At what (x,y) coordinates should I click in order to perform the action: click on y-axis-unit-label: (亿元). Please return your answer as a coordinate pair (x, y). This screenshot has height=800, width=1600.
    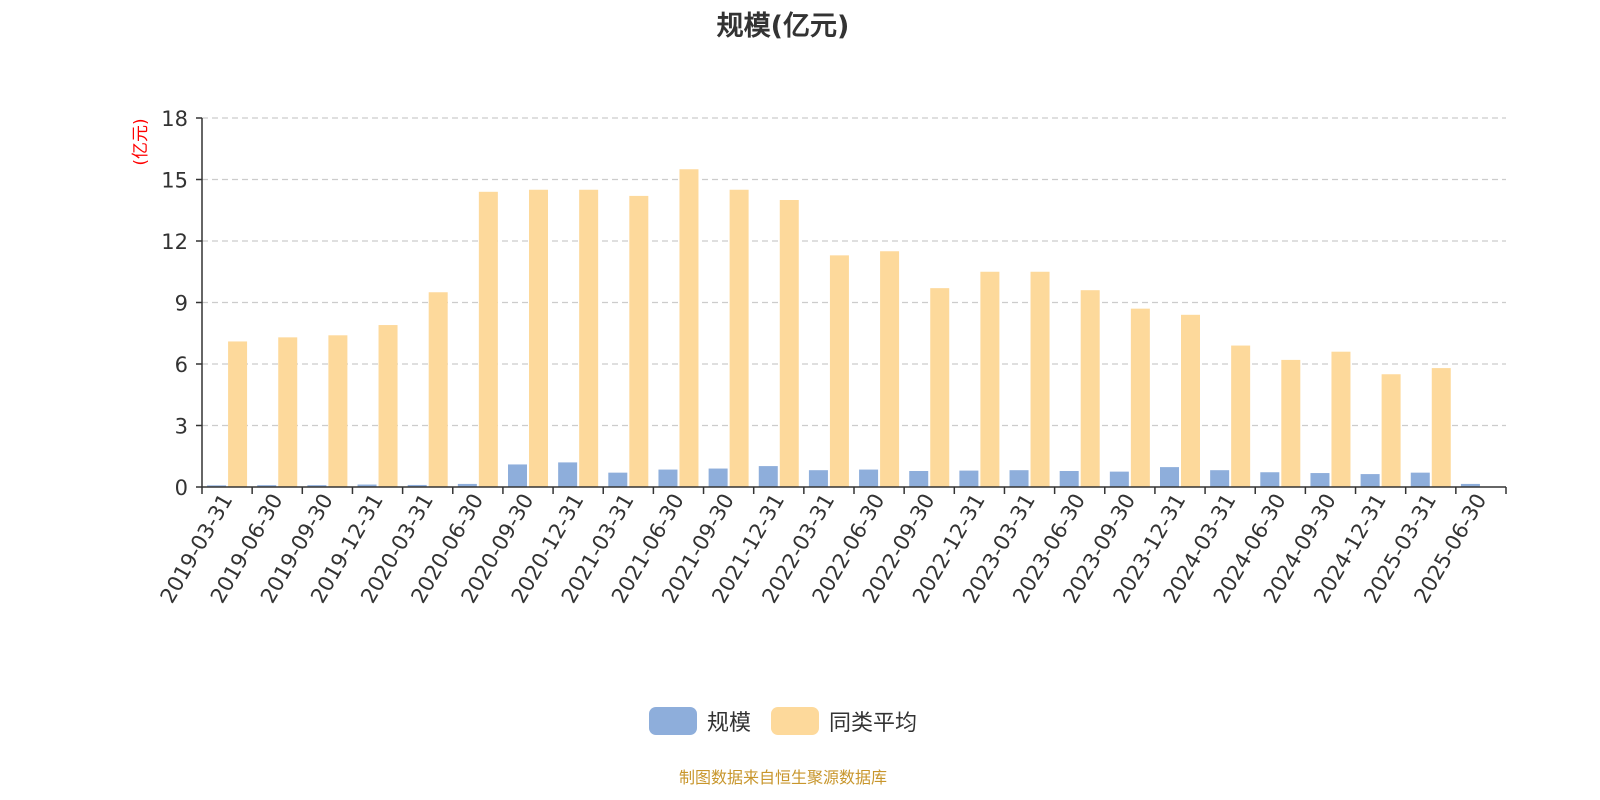
    Looking at the image, I should click on (141, 141).